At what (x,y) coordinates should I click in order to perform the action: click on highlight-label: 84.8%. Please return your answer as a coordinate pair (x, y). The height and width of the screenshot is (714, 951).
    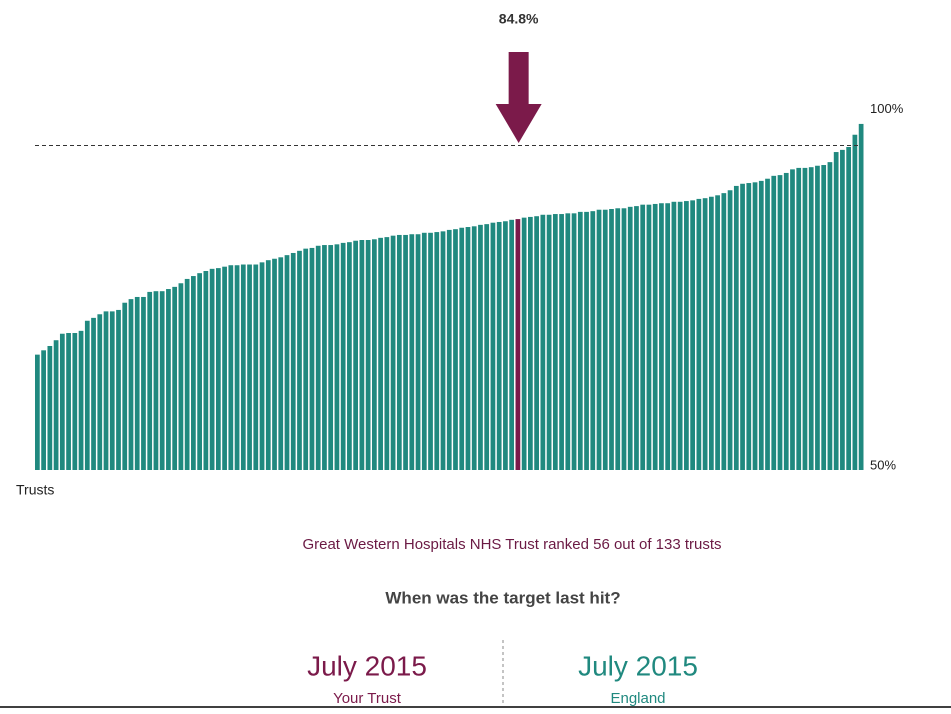
    Looking at the image, I should click on (519, 19).